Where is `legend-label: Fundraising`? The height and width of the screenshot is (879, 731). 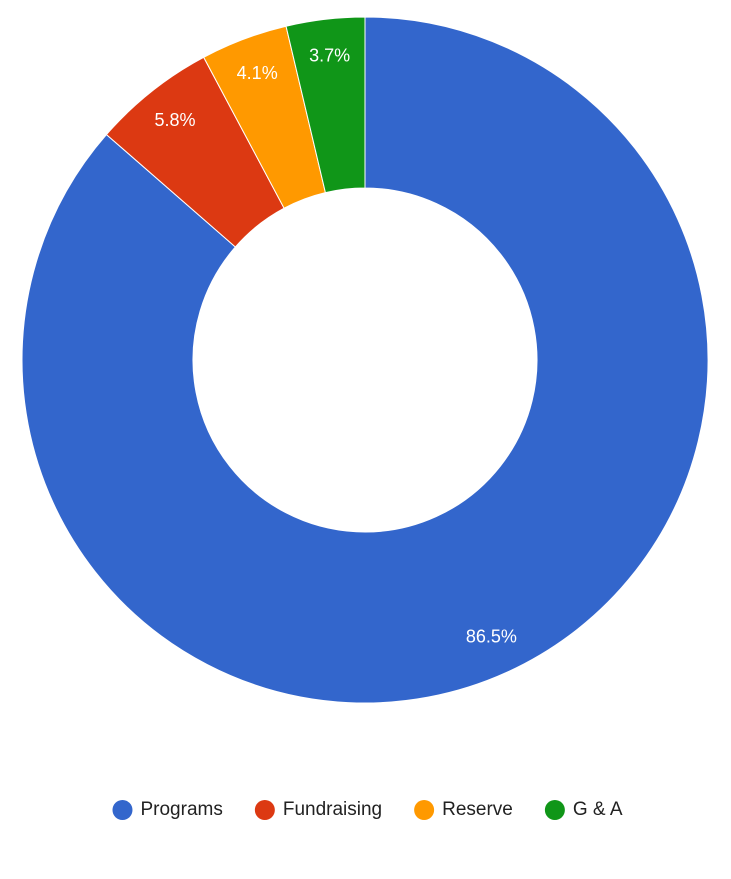
legend-label: Fundraising is located at coordinates (332, 809).